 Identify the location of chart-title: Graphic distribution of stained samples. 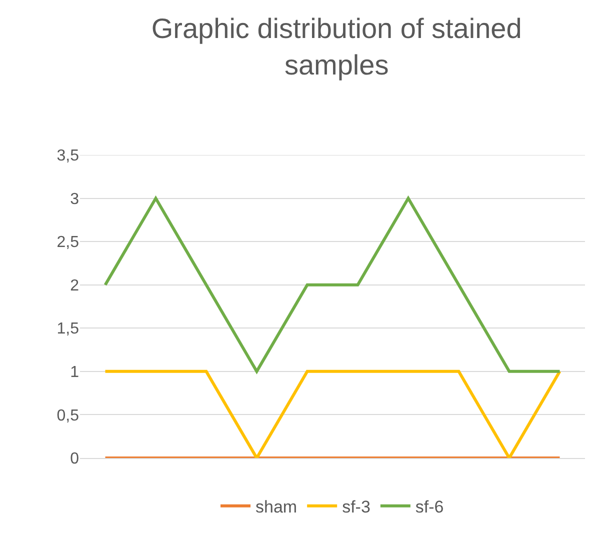
(336, 47).